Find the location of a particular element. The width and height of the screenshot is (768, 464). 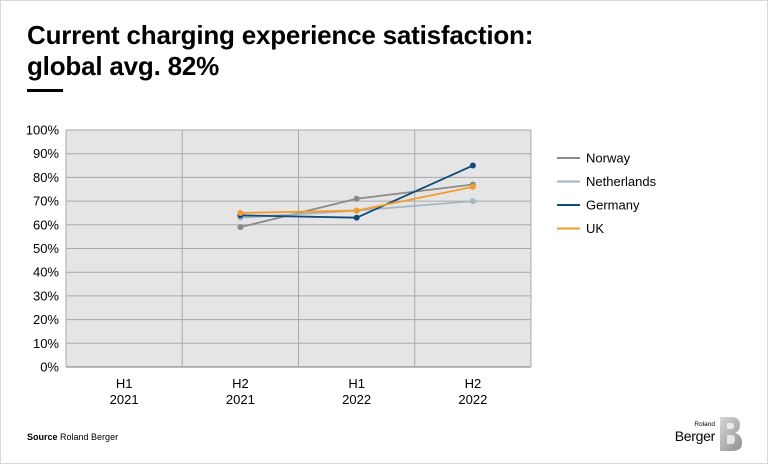

y-tick-label: 0% is located at coordinates (49, 367).